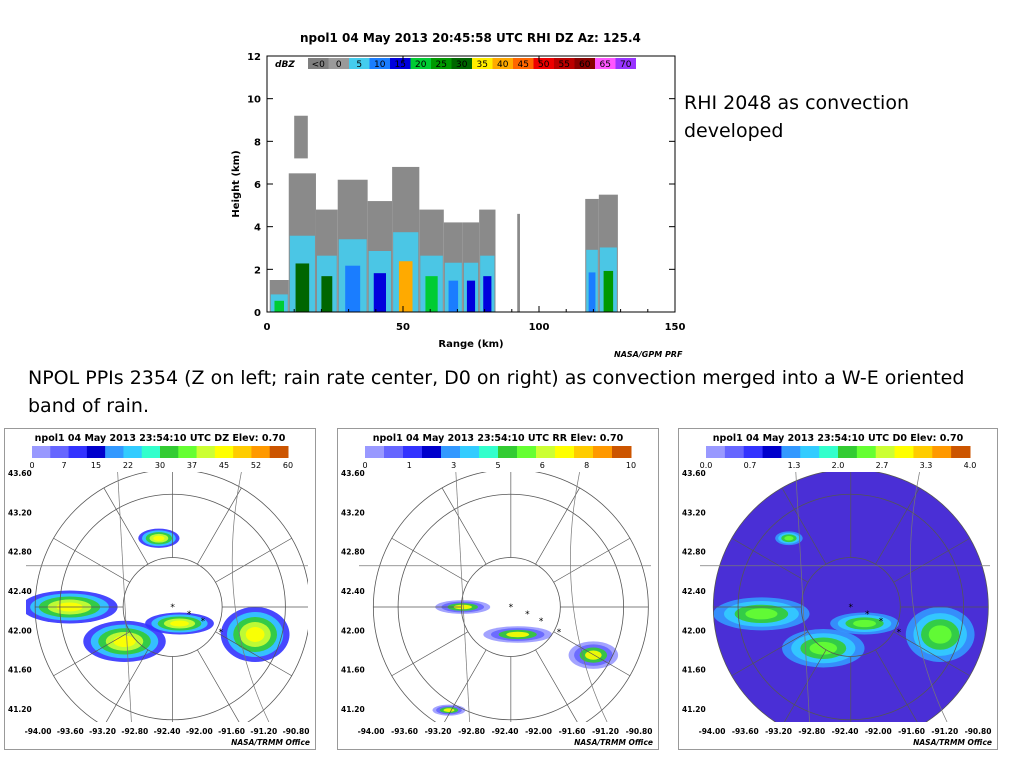  Describe the element at coordinates (96, 465) in the screenshot. I see `ppi-scale-label: 15` at that location.